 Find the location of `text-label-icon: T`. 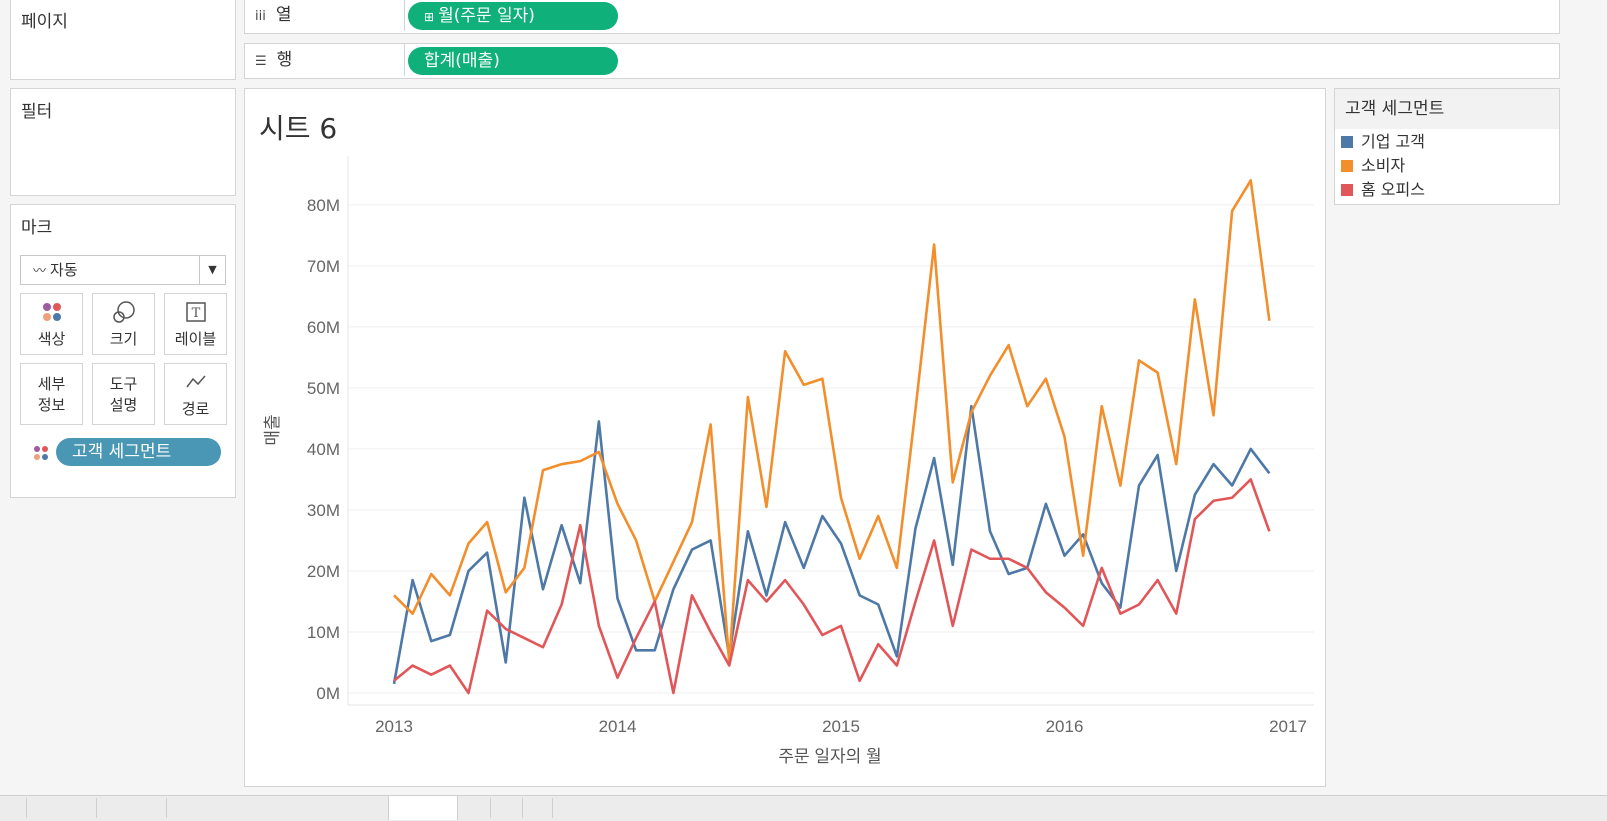

text-label-icon: T is located at coordinates (195, 314).